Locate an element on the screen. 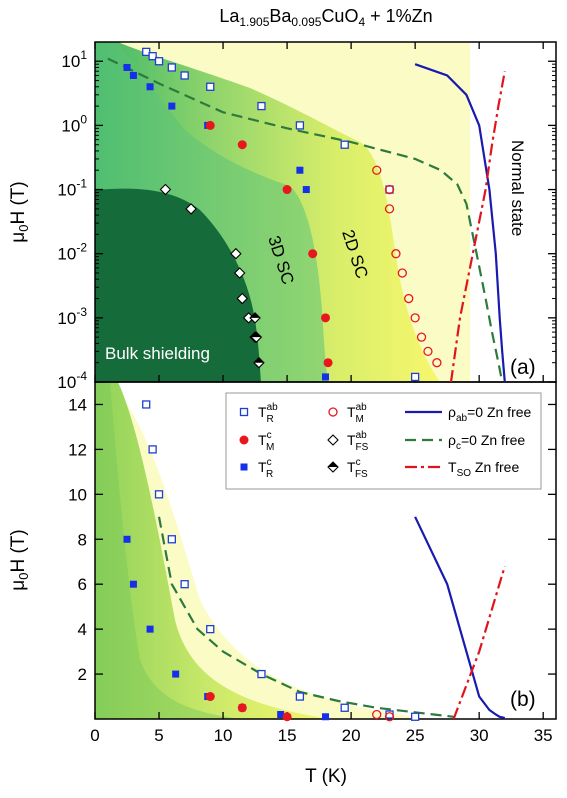 The width and height of the screenshot is (567, 798). label-normal-state: Normal state is located at coordinates (517, 188).